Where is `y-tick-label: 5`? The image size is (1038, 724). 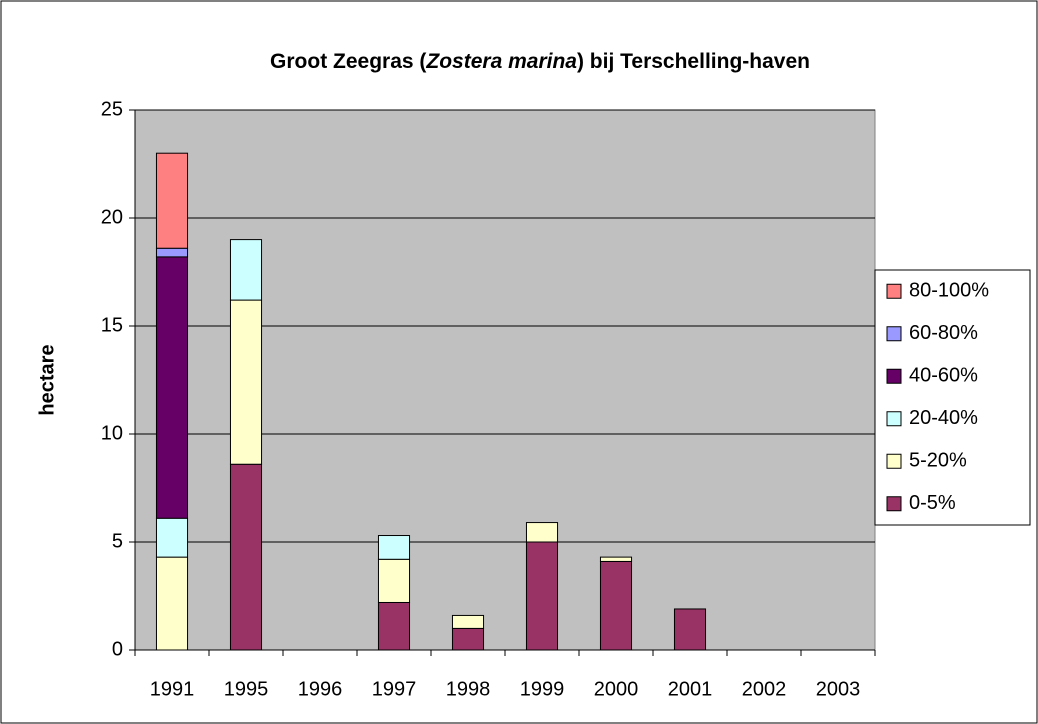
y-tick-label: 5 is located at coordinates (117, 541).